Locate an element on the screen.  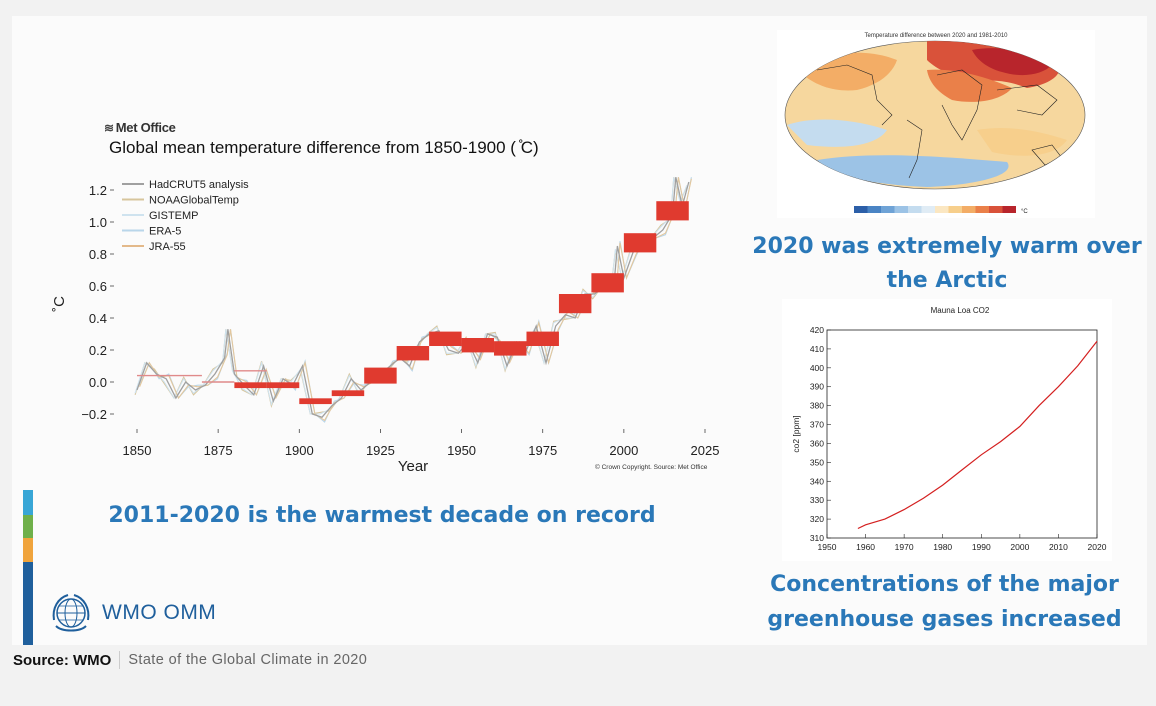
y-axis-label: ˚C is located at coordinates (59, 304).